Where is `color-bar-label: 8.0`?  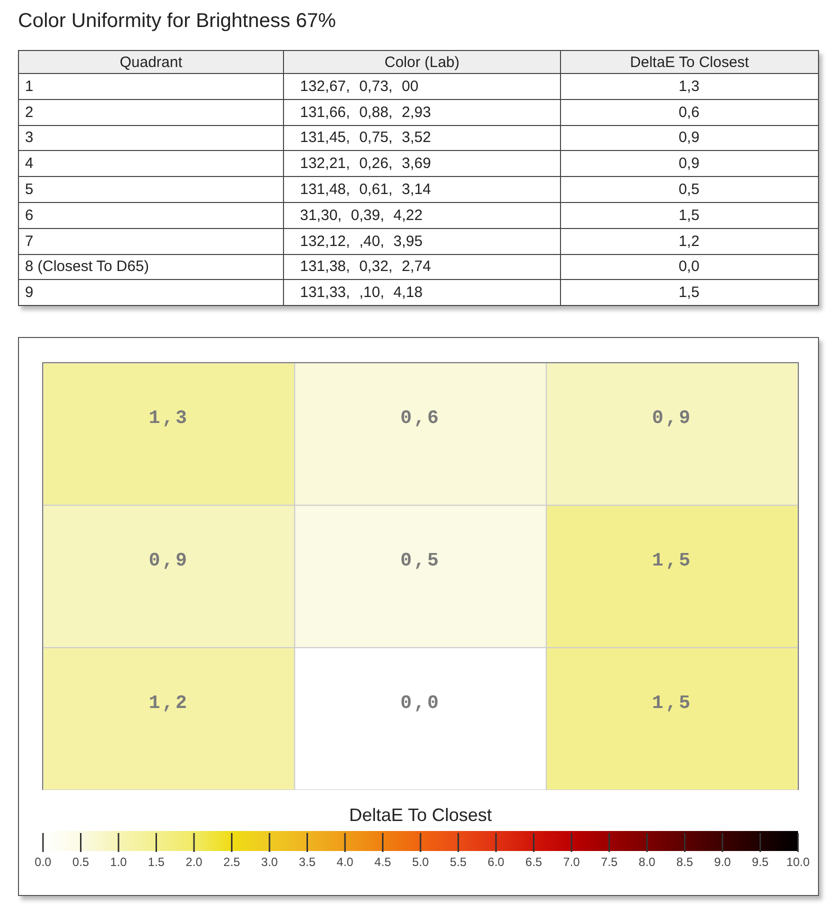
color-bar-label: 8.0 is located at coordinates (647, 862).